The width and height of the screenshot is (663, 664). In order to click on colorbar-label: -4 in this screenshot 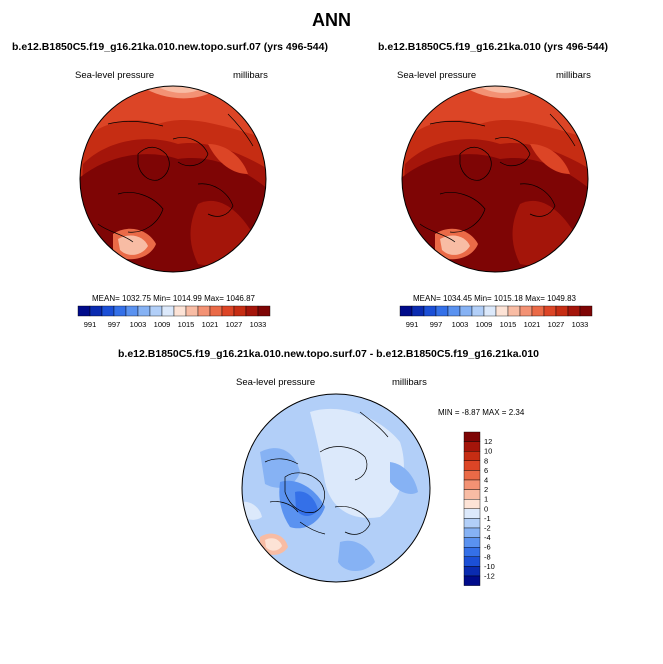, I will do `click(487, 537)`.